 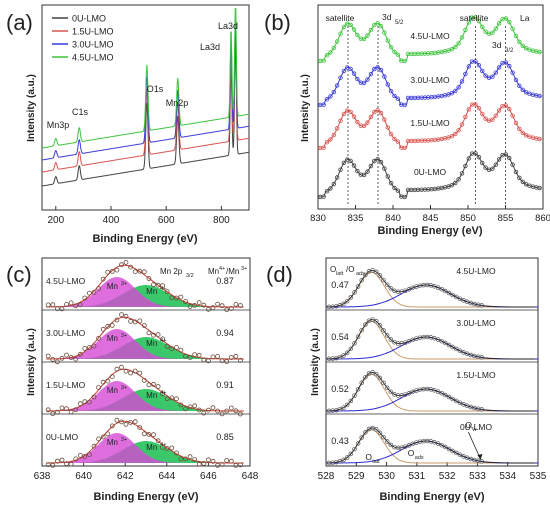 I want to click on panel-d-ratio-value: 0.52, so click(x=340, y=389).